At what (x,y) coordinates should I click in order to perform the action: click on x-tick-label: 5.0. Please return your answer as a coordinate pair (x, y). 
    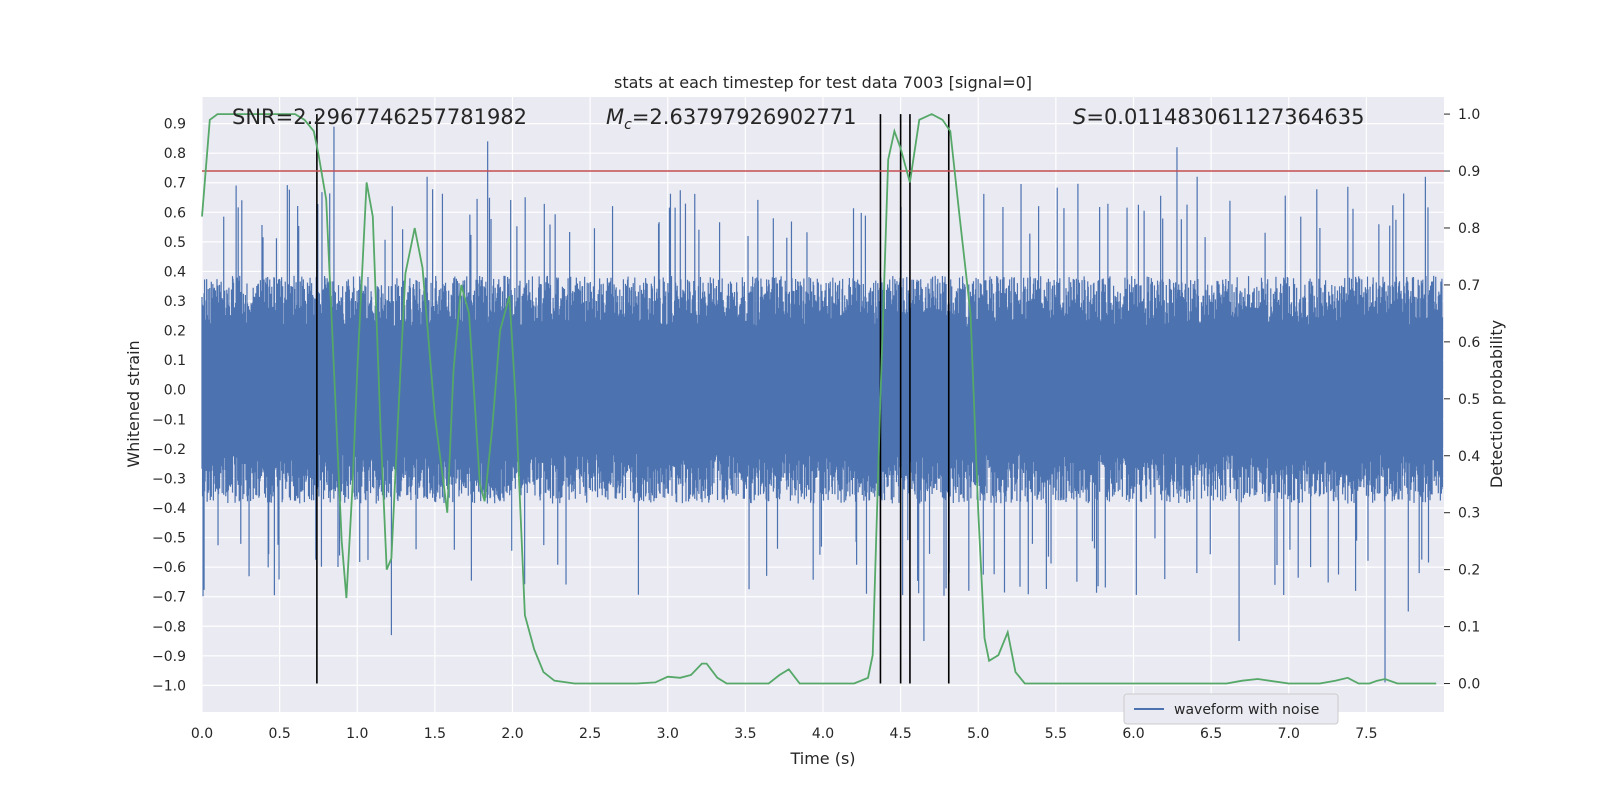
    Looking at the image, I should click on (978, 734).